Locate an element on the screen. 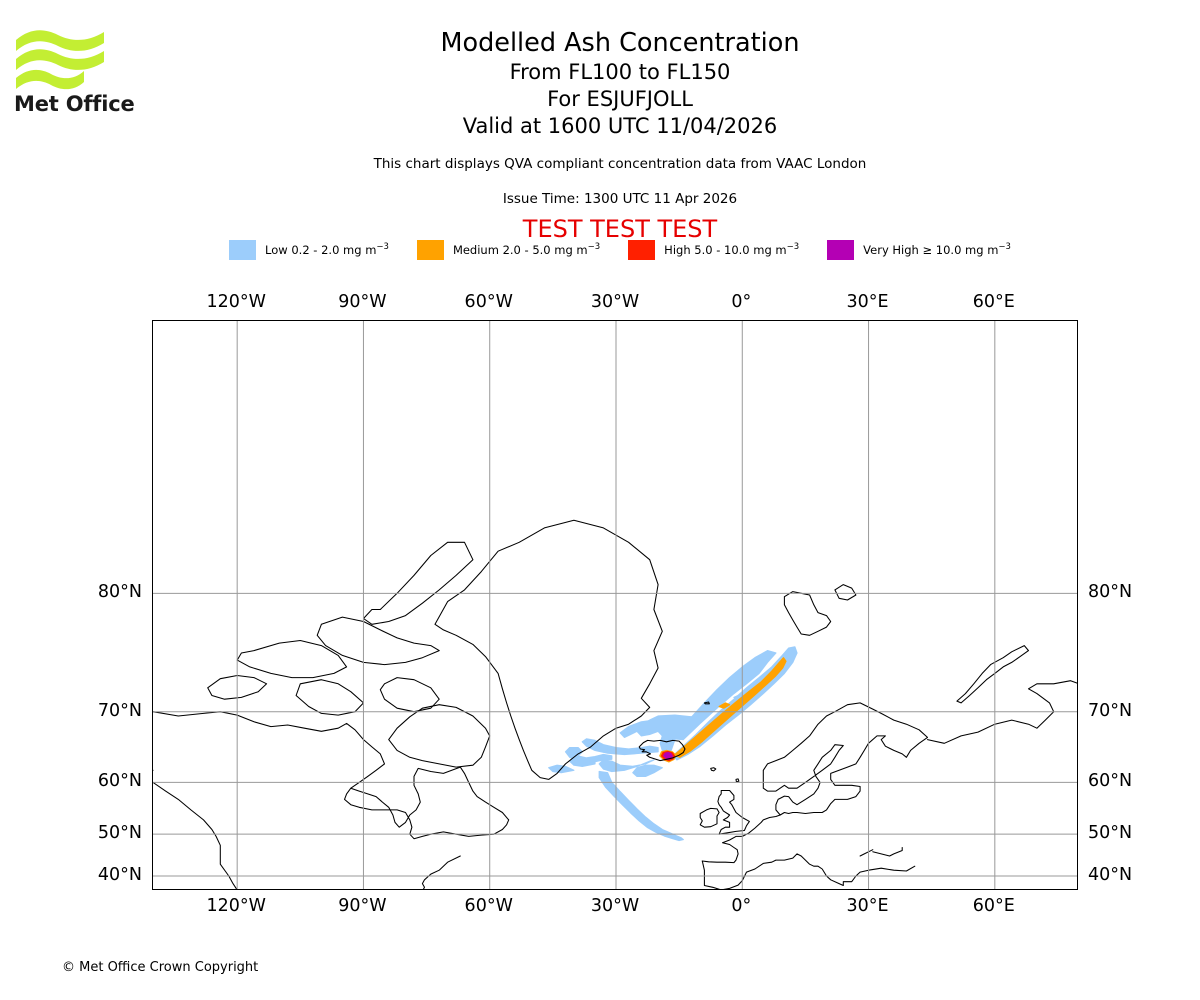  lat-tick-left-80: 80°N is located at coordinates (119, 592).